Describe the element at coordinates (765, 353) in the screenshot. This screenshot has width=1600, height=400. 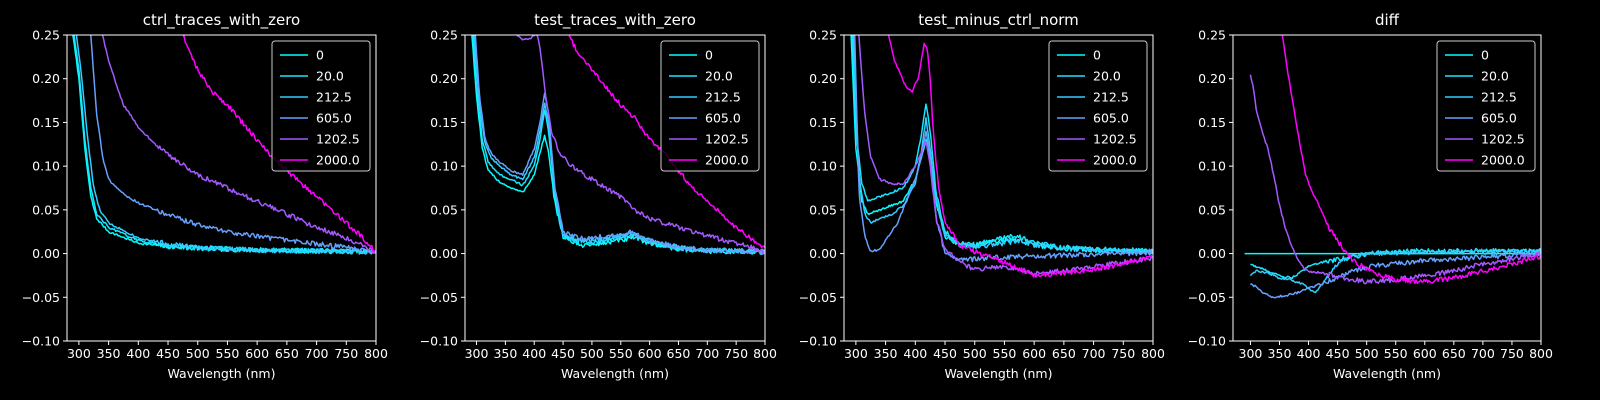
I see `x-tick-label: 800` at that location.